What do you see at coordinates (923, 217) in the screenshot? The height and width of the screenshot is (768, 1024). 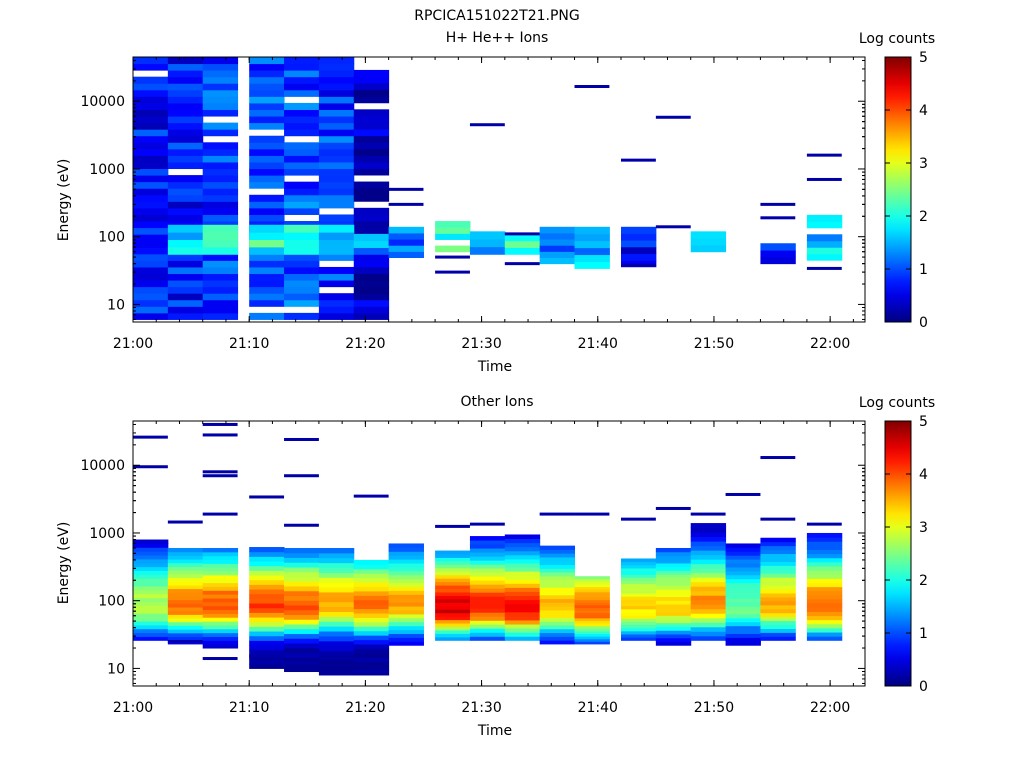 I see `colorbar-tick-label: 2` at bounding box center [923, 217].